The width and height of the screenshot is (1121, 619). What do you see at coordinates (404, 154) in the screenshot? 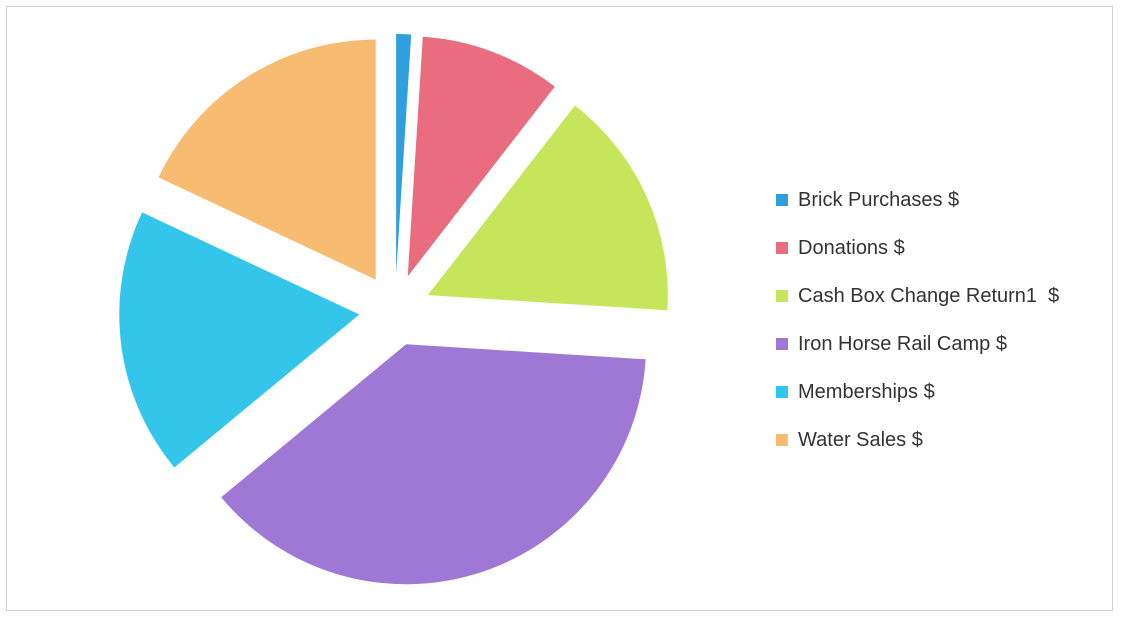
I see `pie-slice-brick-purchases` at bounding box center [404, 154].